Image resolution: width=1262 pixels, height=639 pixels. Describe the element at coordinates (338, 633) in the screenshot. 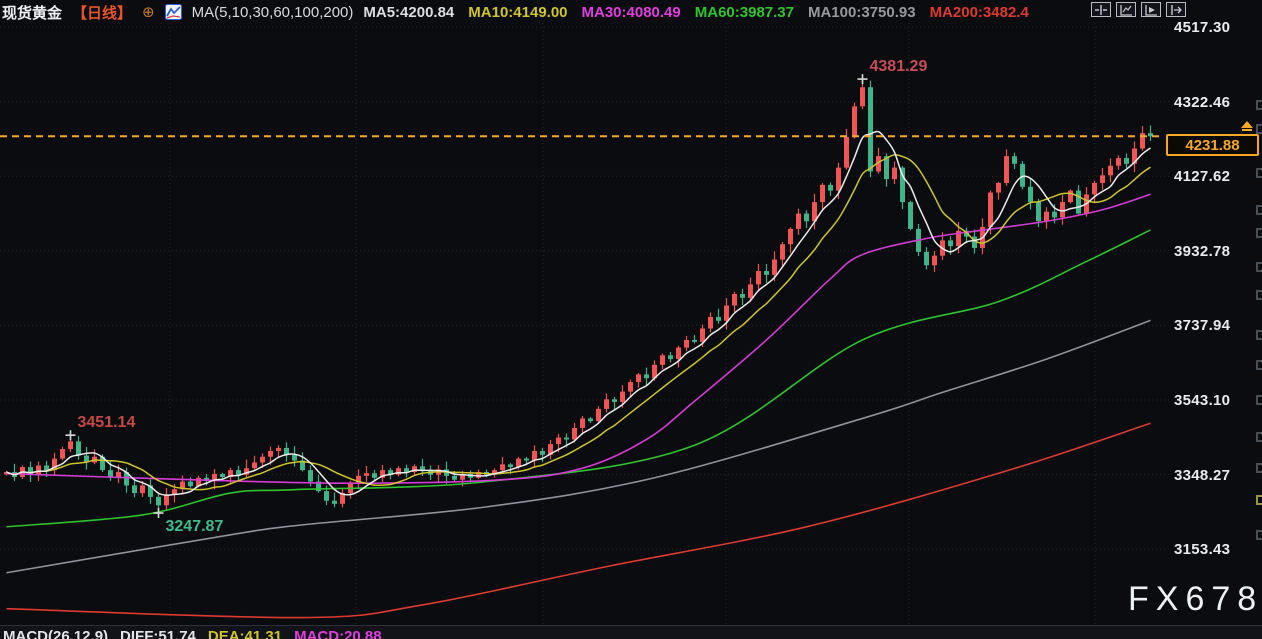

I see `macd-segment: MACD:20.88` at that location.